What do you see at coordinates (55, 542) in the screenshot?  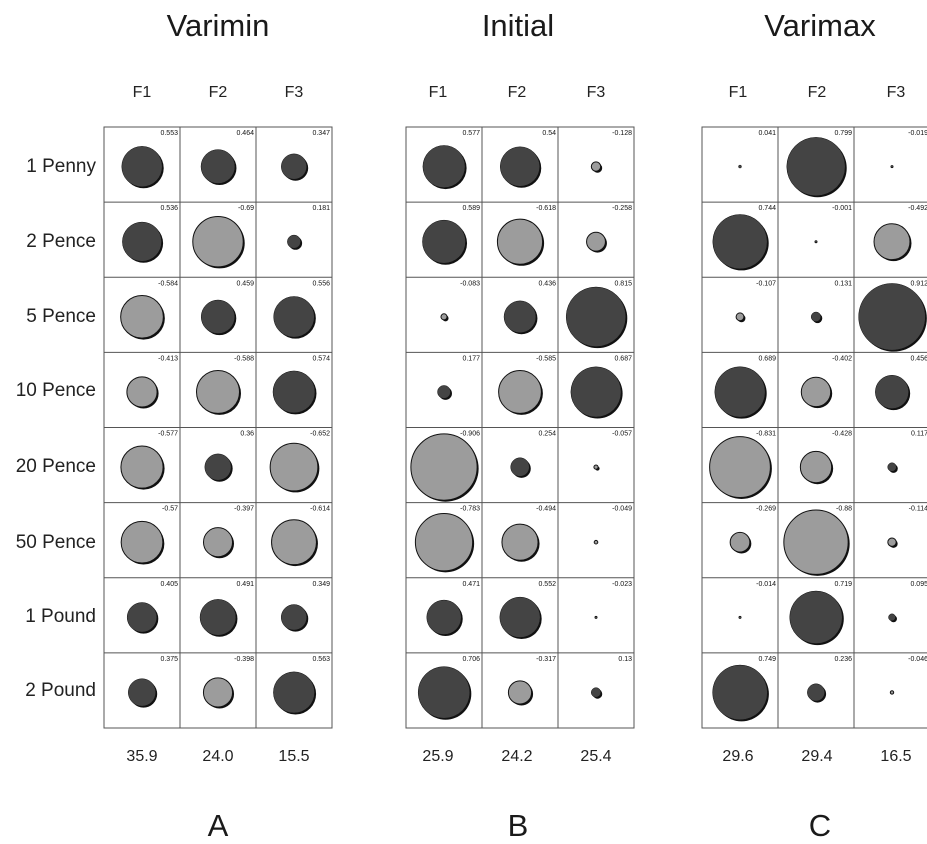 I see `row-label-50-pence: 50 Pence` at bounding box center [55, 542].